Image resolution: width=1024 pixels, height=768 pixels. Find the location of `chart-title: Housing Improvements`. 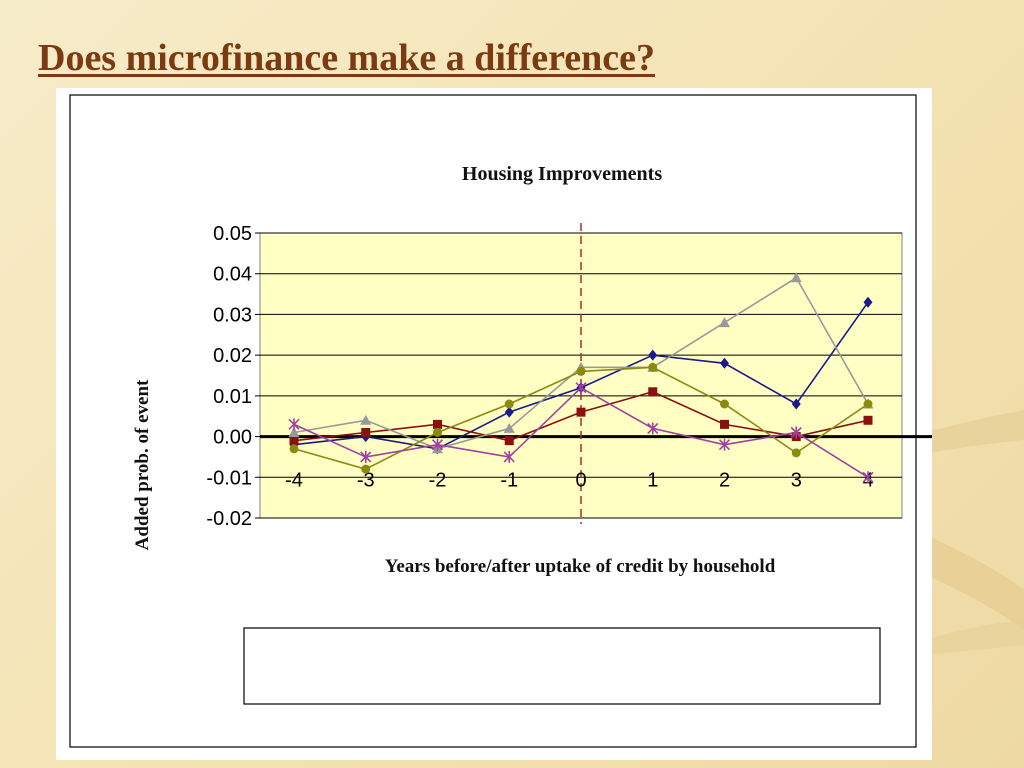

chart-title: Housing Improvements is located at coordinates (562, 174).